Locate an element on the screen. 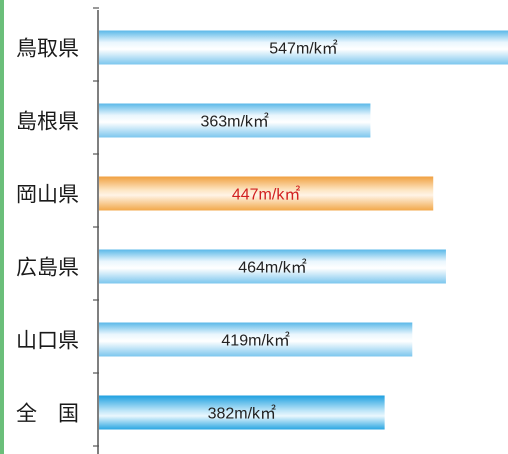 The image size is (508, 454). left-border is located at coordinates (2, 227).